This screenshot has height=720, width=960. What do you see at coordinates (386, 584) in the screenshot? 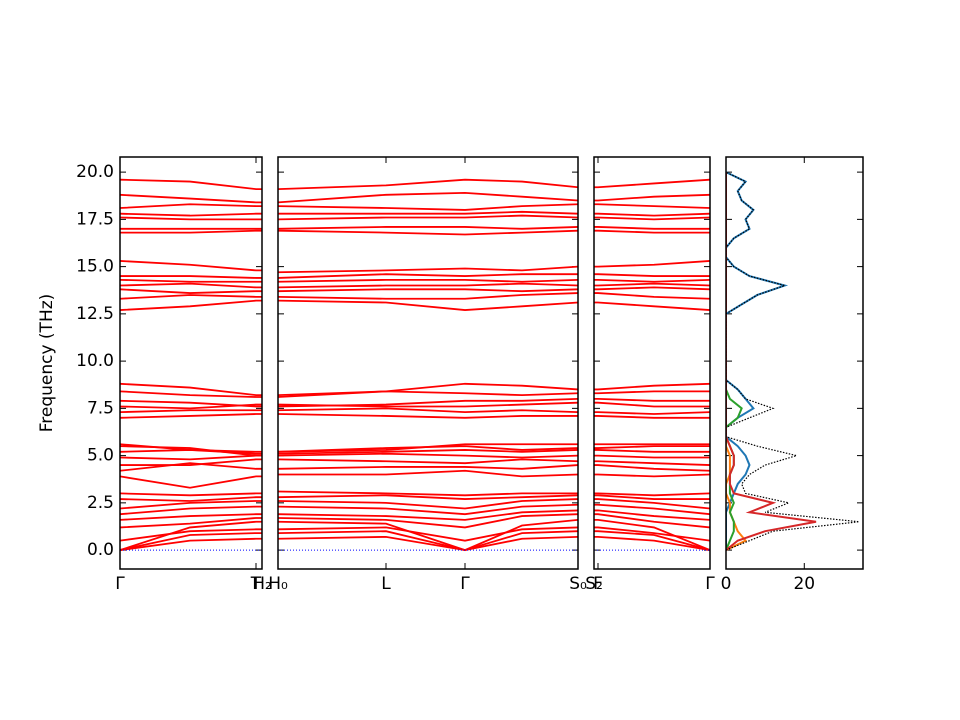
I see `x-tick-label: L` at bounding box center [386, 584].